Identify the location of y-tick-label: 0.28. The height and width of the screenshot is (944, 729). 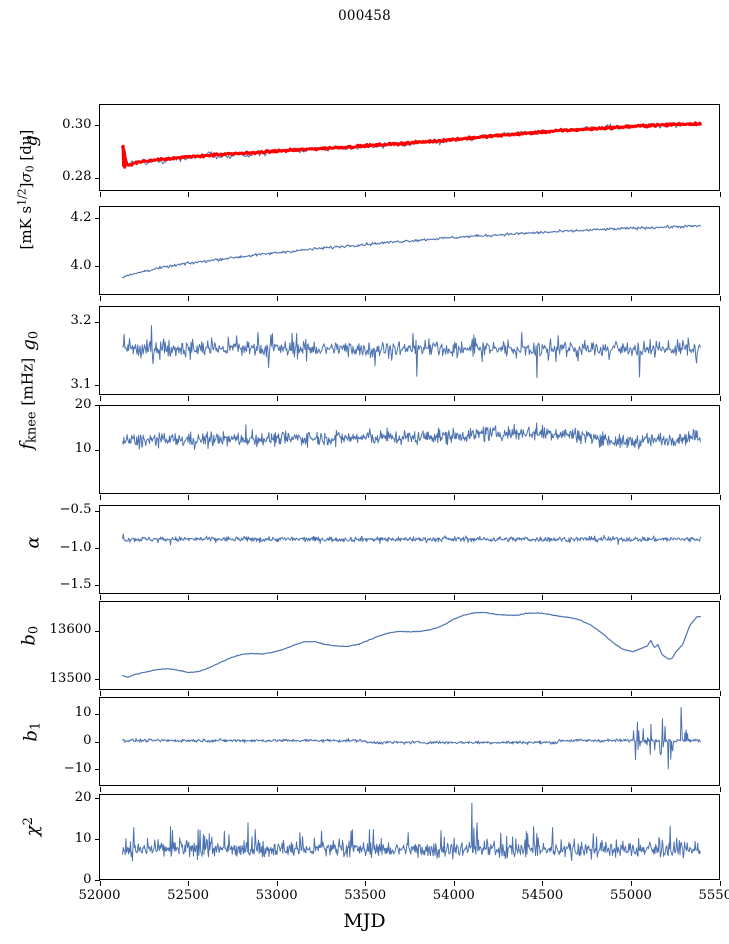
(77, 177).